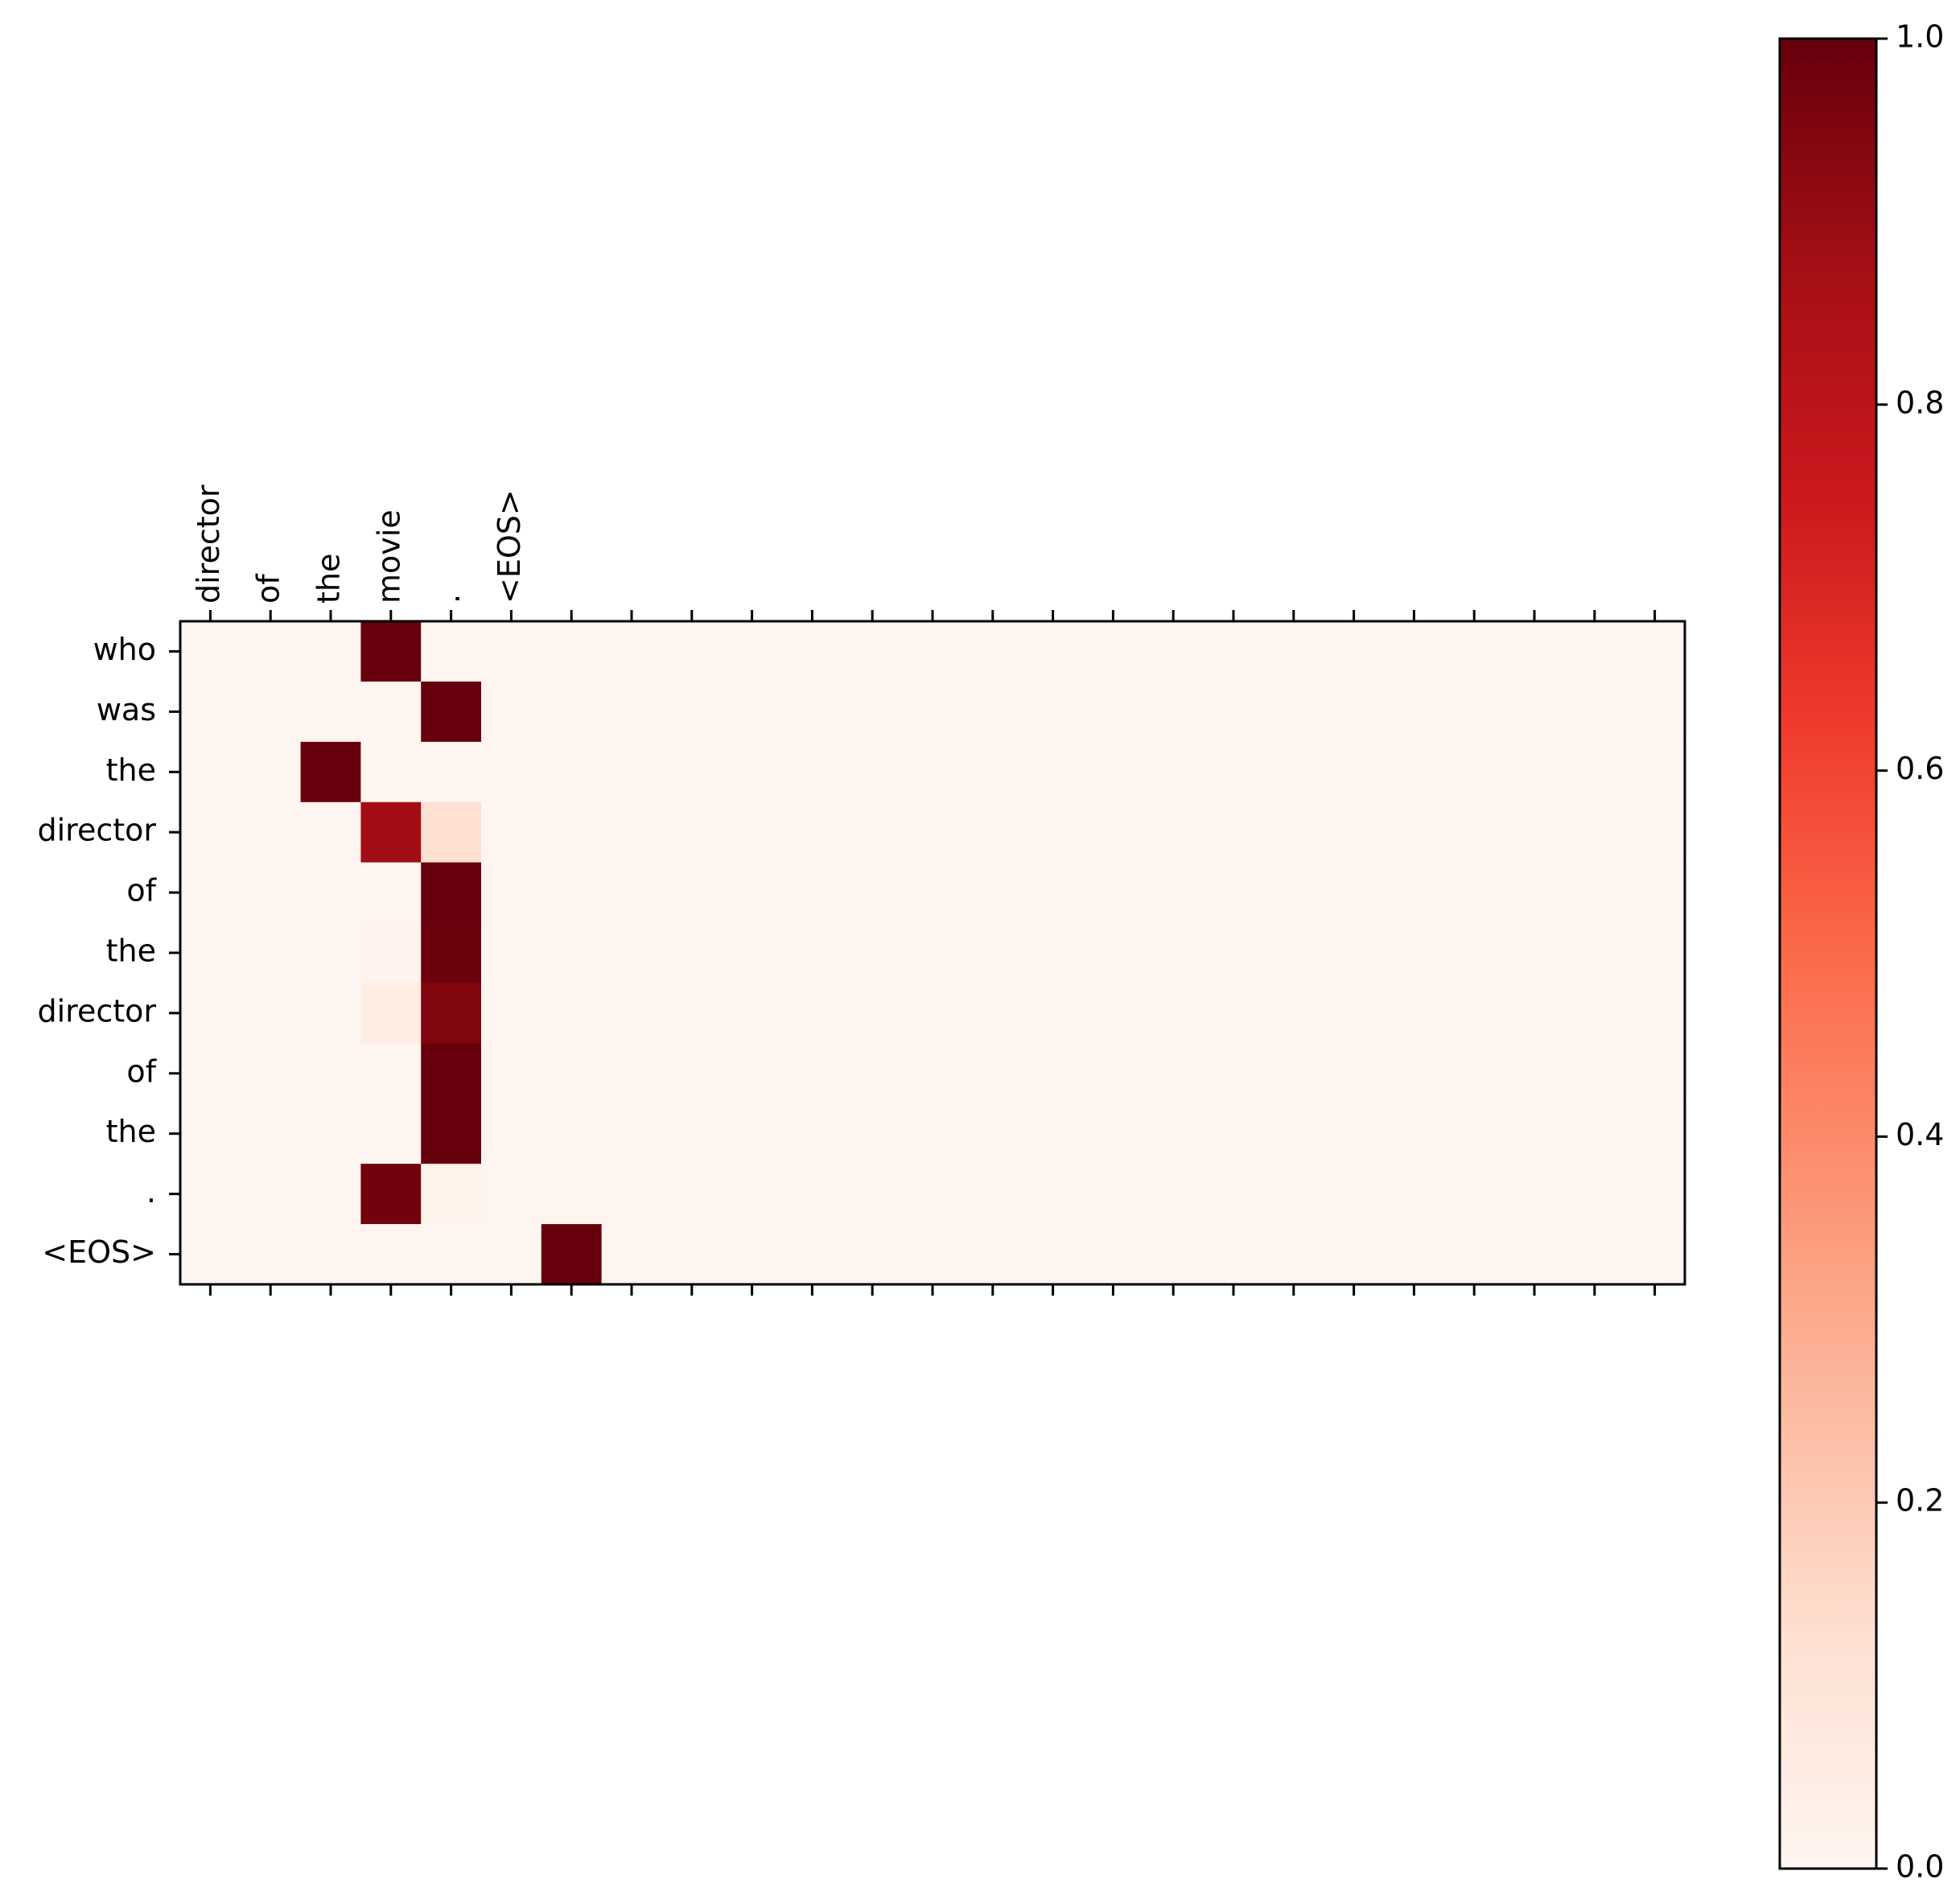 This screenshot has height=1904, width=1960. I want to click on heatmap-cell-r9-c9, so click(752, 1194).